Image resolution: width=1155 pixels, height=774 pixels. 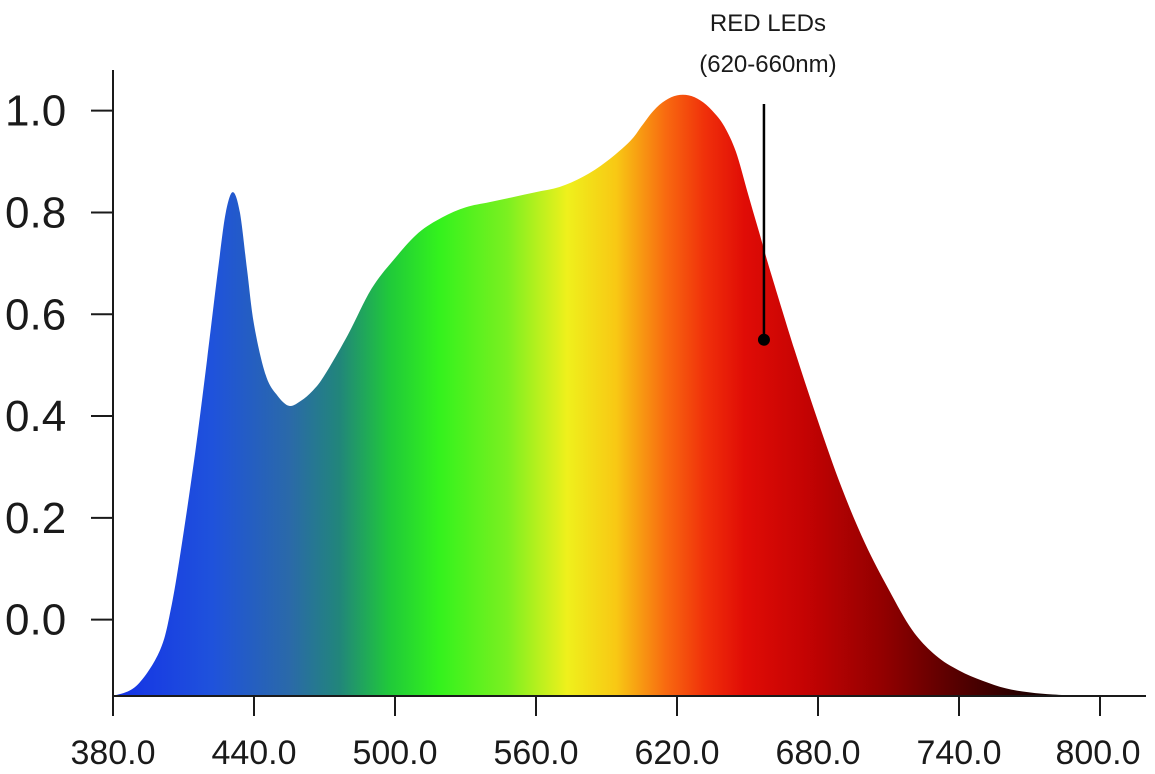 What do you see at coordinates (35, 620) in the screenshot?
I see `y-tick-label: 0.0` at bounding box center [35, 620].